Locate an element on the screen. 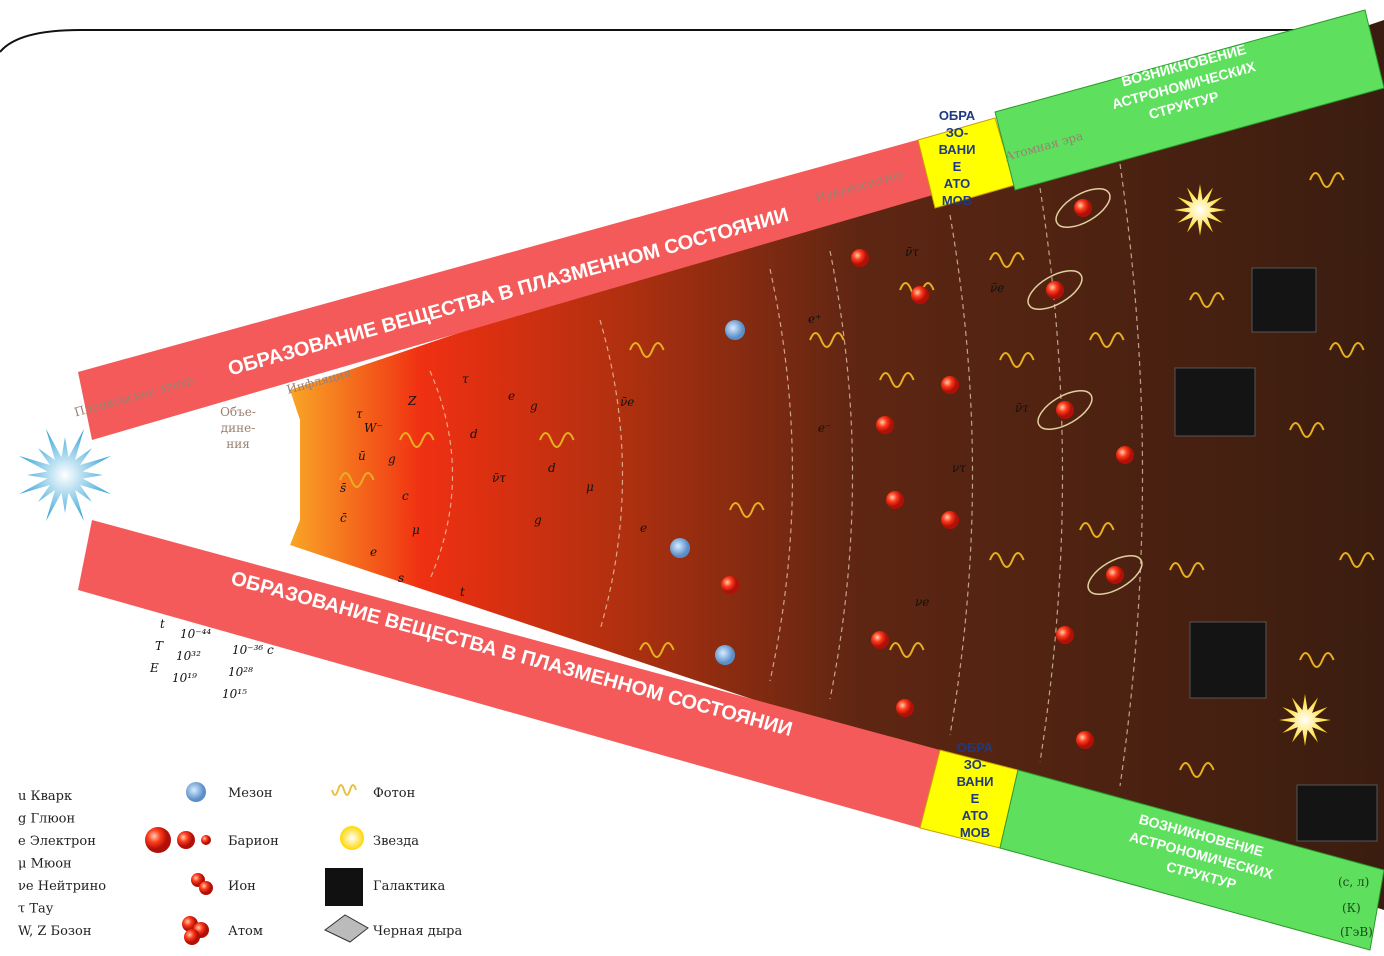  legend-object: Барион is located at coordinates (253, 841).